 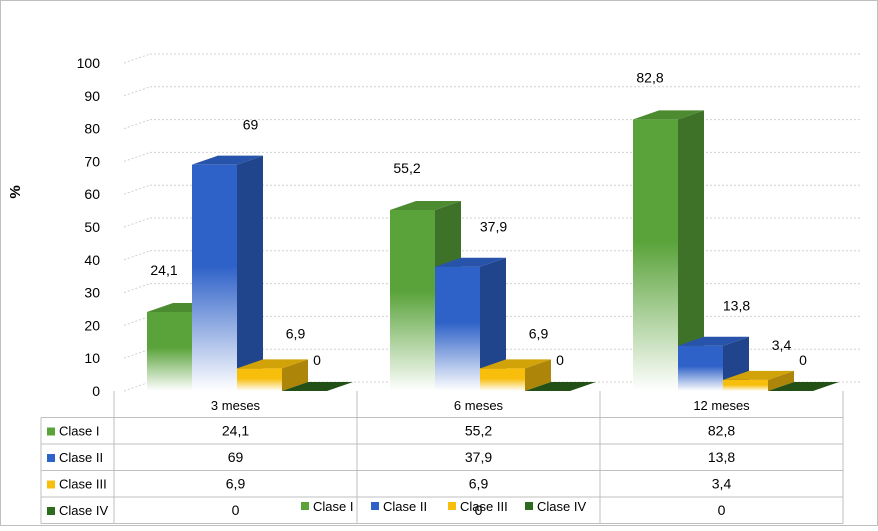 I want to click on table-row-label: Clase I, so click(x=79, y=431).